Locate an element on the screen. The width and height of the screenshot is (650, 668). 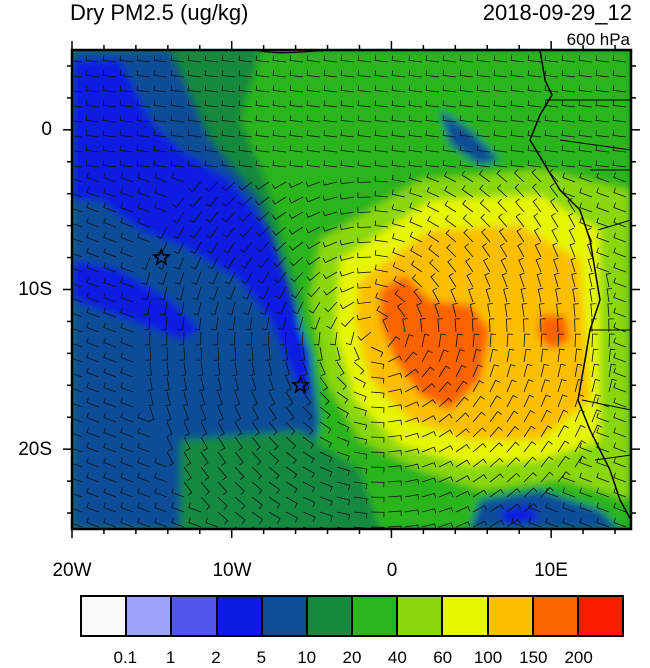
y-tick-label-20s: 20S is located at coordinates (35, 449).